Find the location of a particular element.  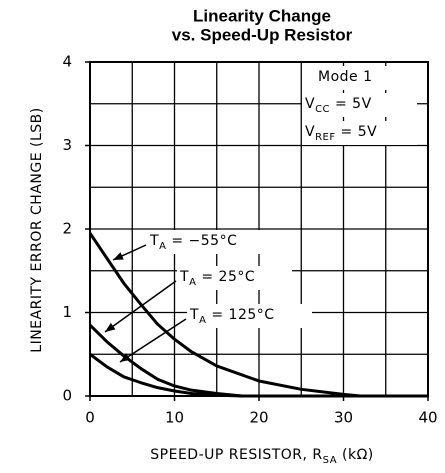

x-tick-label: 40 is located at coordinates (427, 418).